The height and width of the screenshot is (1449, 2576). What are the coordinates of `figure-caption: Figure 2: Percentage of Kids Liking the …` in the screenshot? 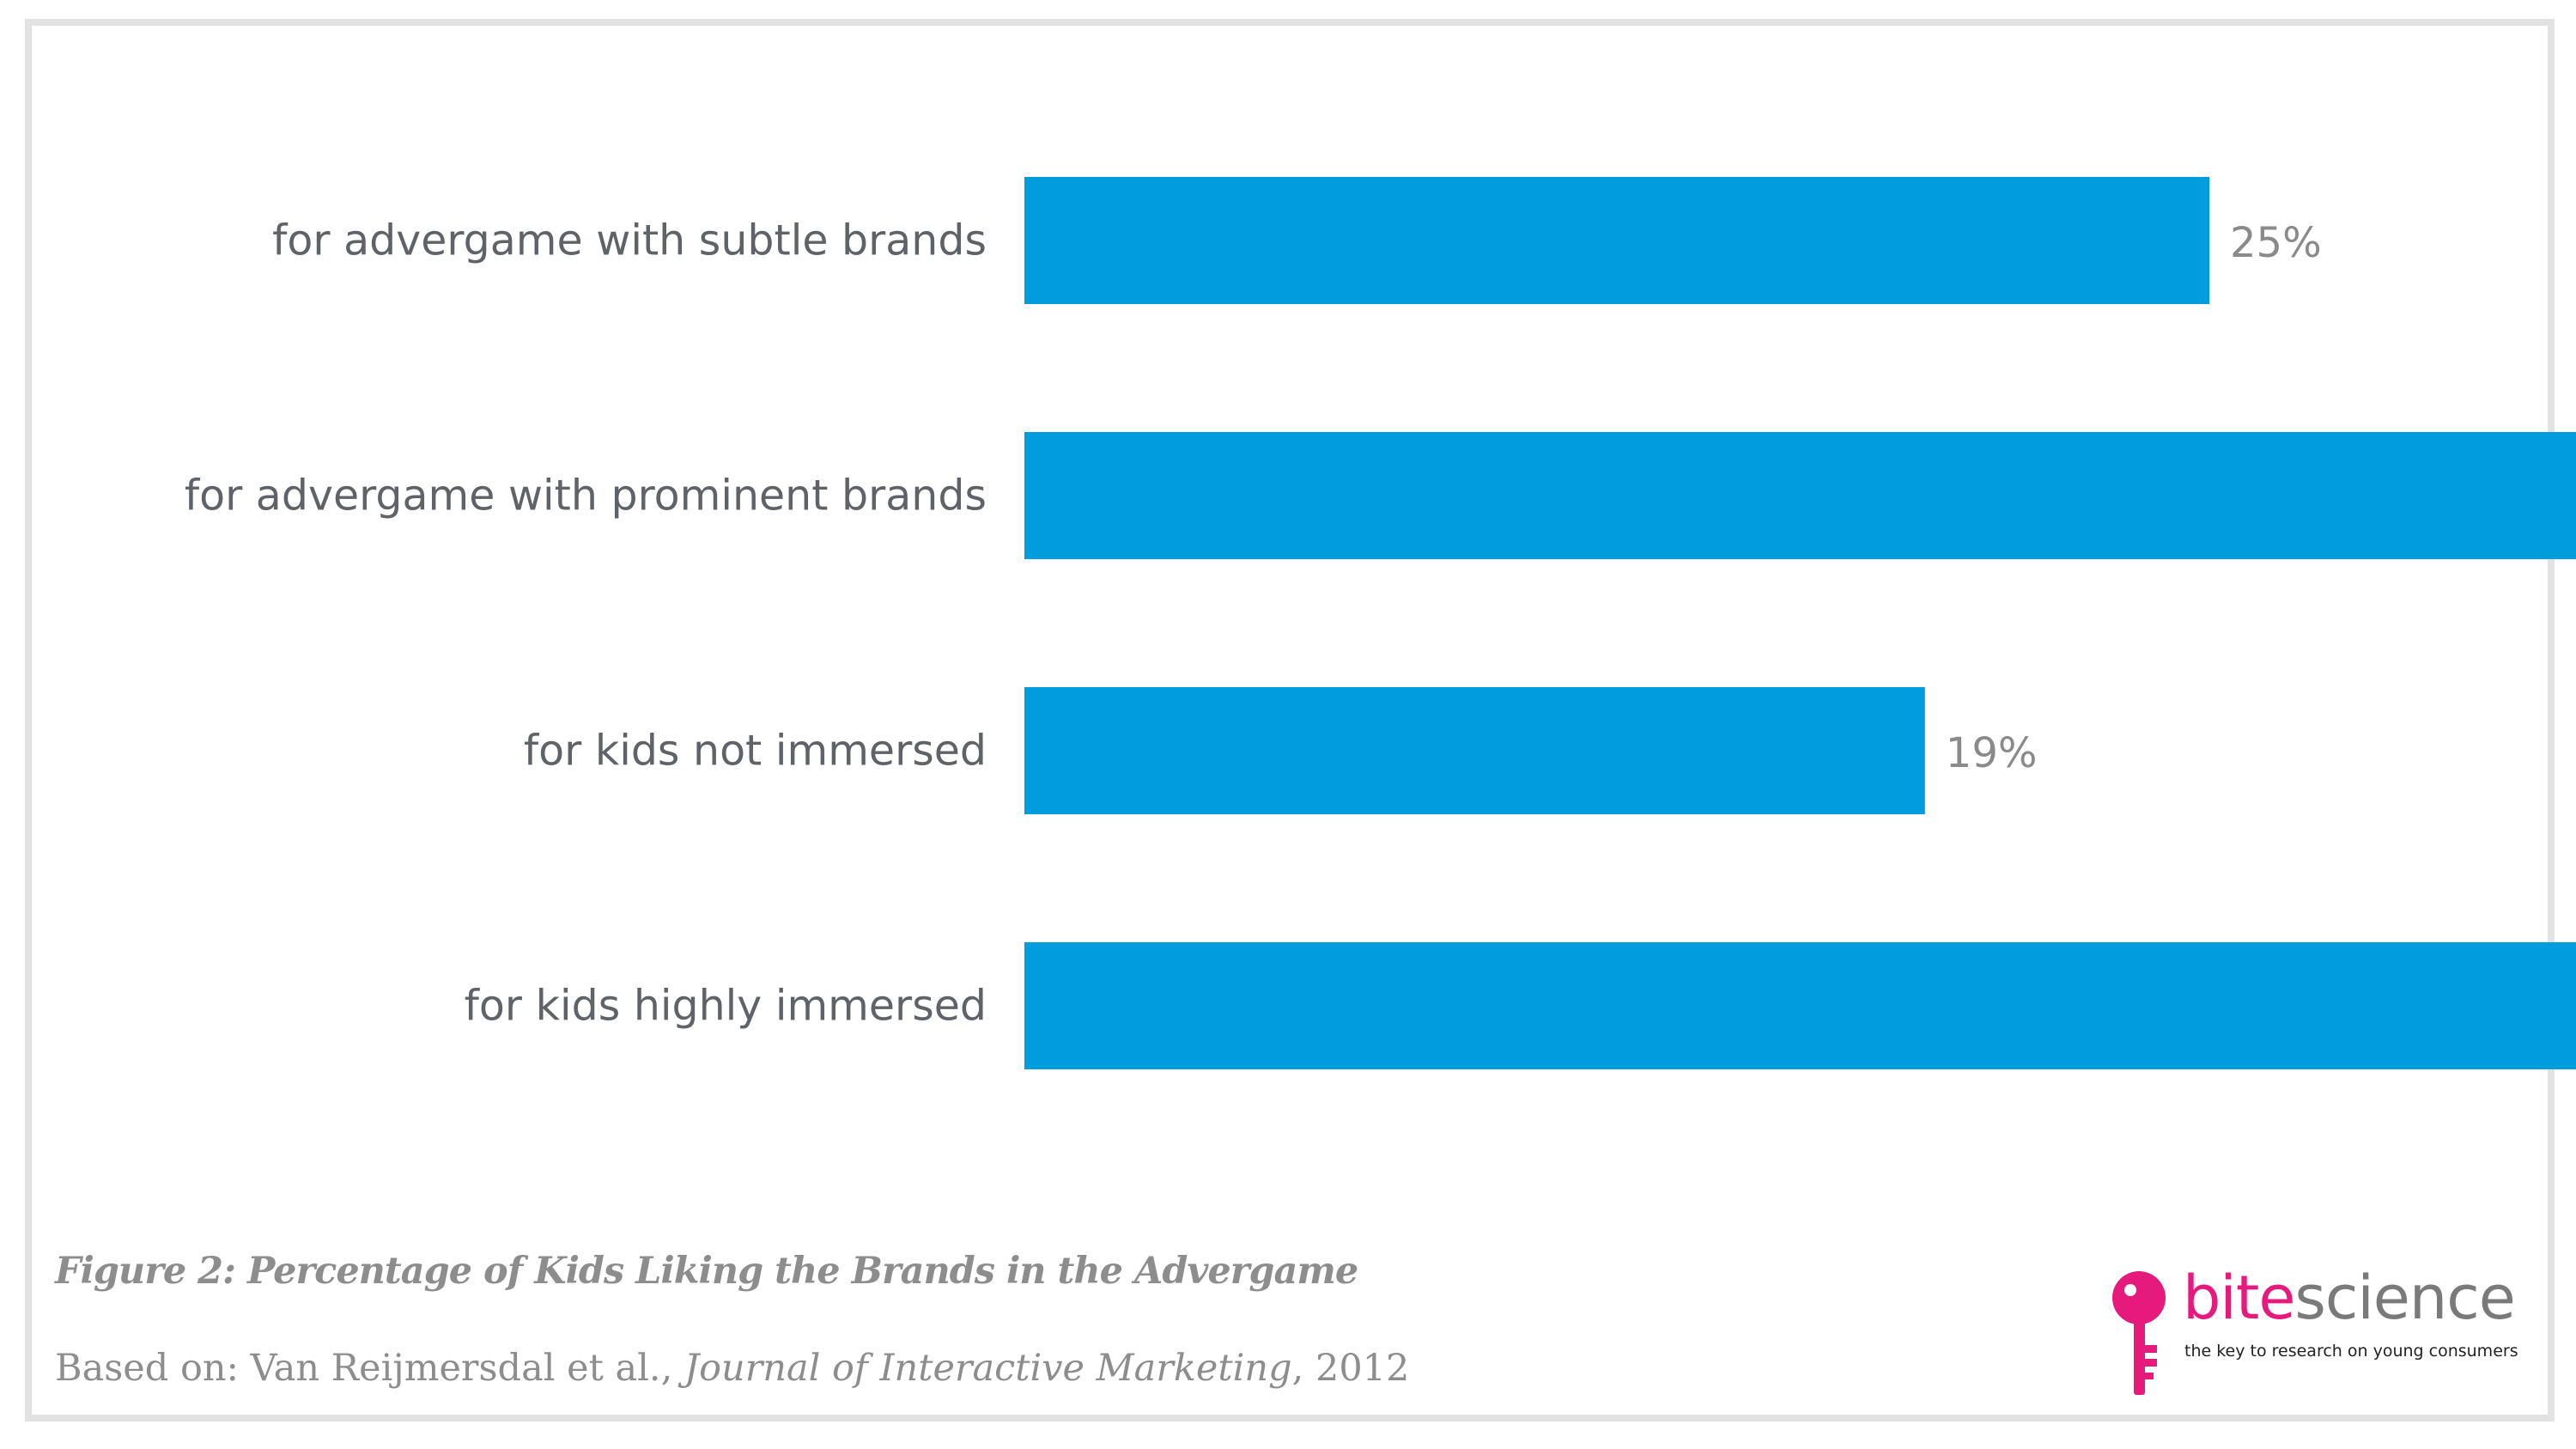 It's located at (706, 1271).